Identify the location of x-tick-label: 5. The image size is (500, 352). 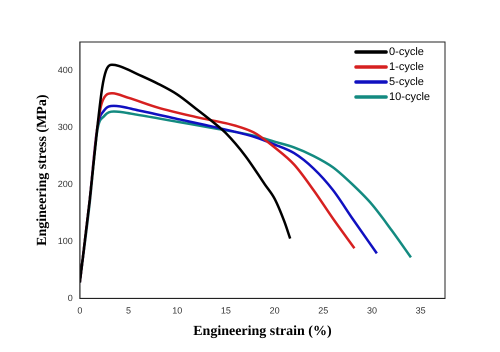
(129, 310).